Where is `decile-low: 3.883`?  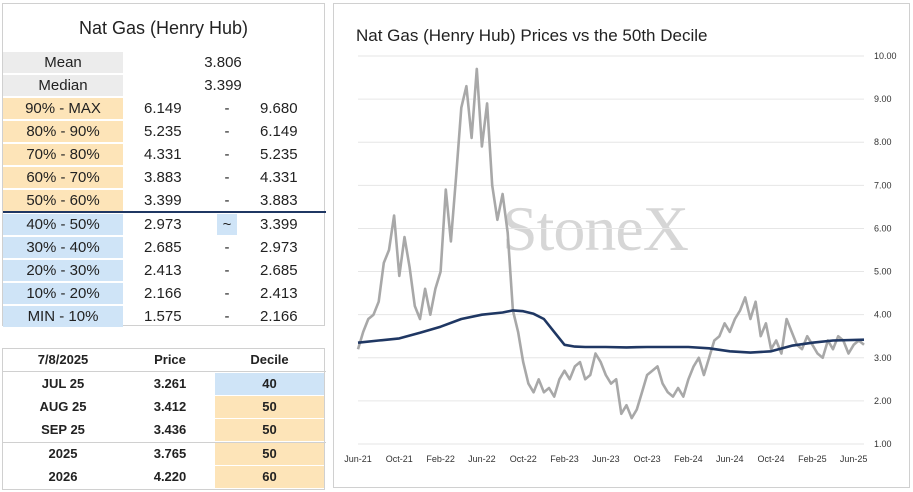 decile-low: 3.883 is located at coordinates (163, 177).